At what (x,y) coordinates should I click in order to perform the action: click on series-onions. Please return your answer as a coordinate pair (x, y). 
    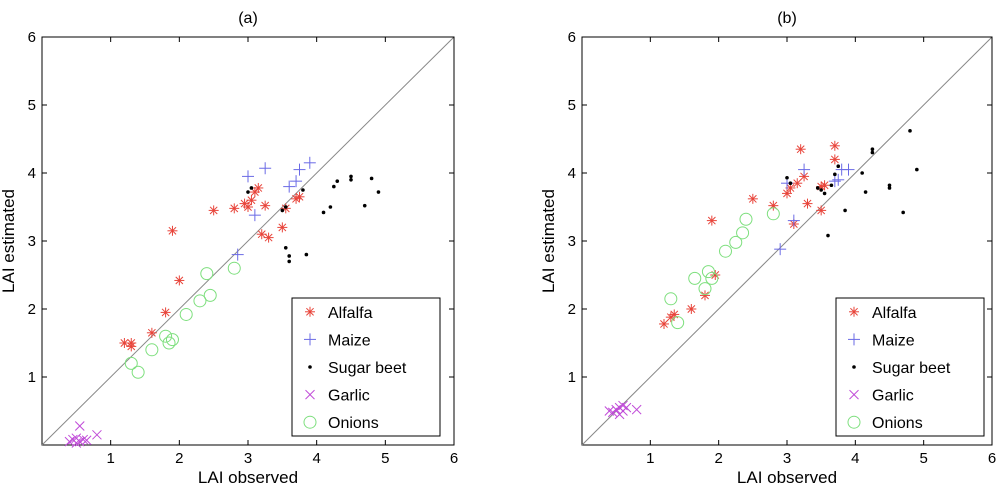
    Looking at the image, I should click on (722, 268).